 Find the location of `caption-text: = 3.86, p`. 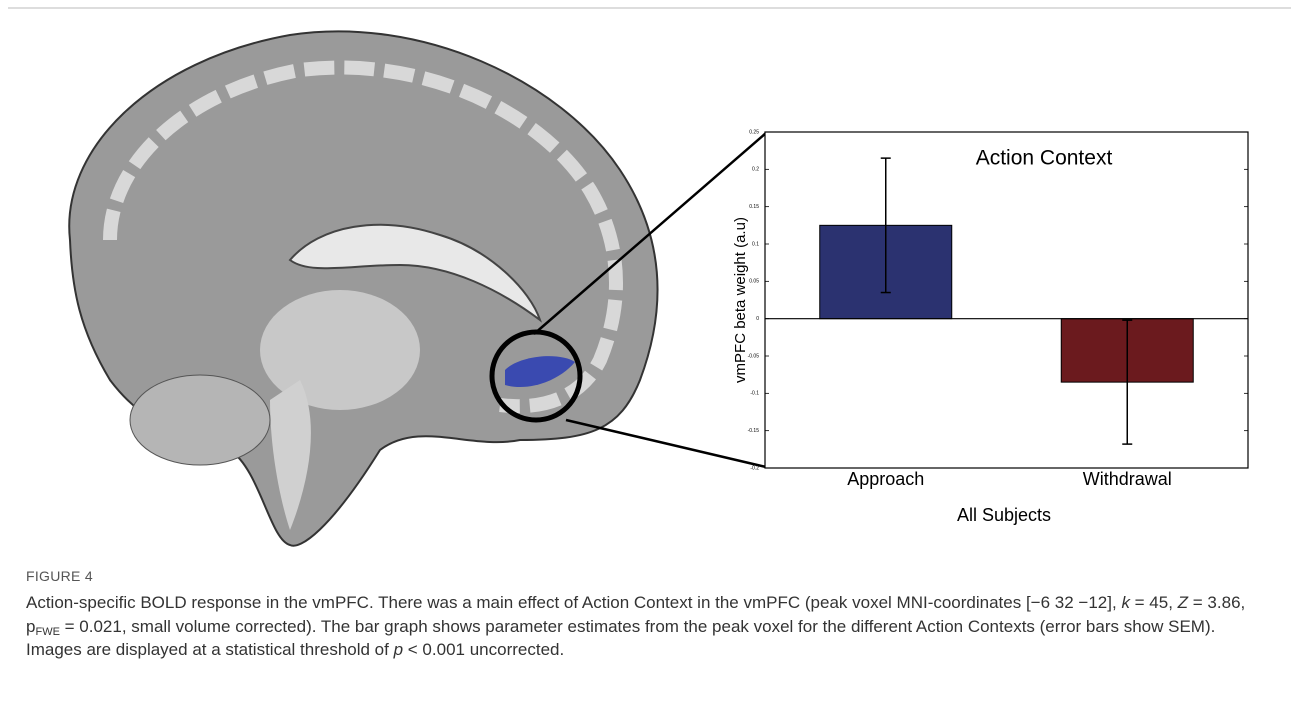

caption-text: = 3.86, p is located at coordinates (636, 614).